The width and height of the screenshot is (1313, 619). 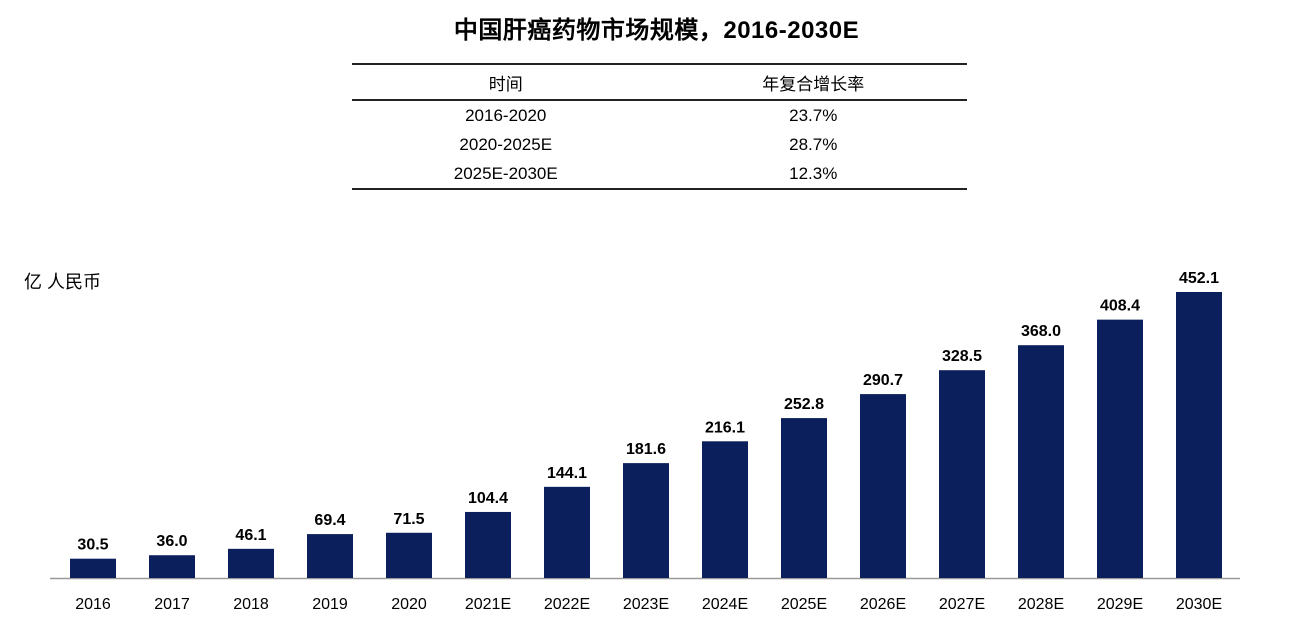 I want to click on bar-value-label: 290.7, so click(x=883, y=380).